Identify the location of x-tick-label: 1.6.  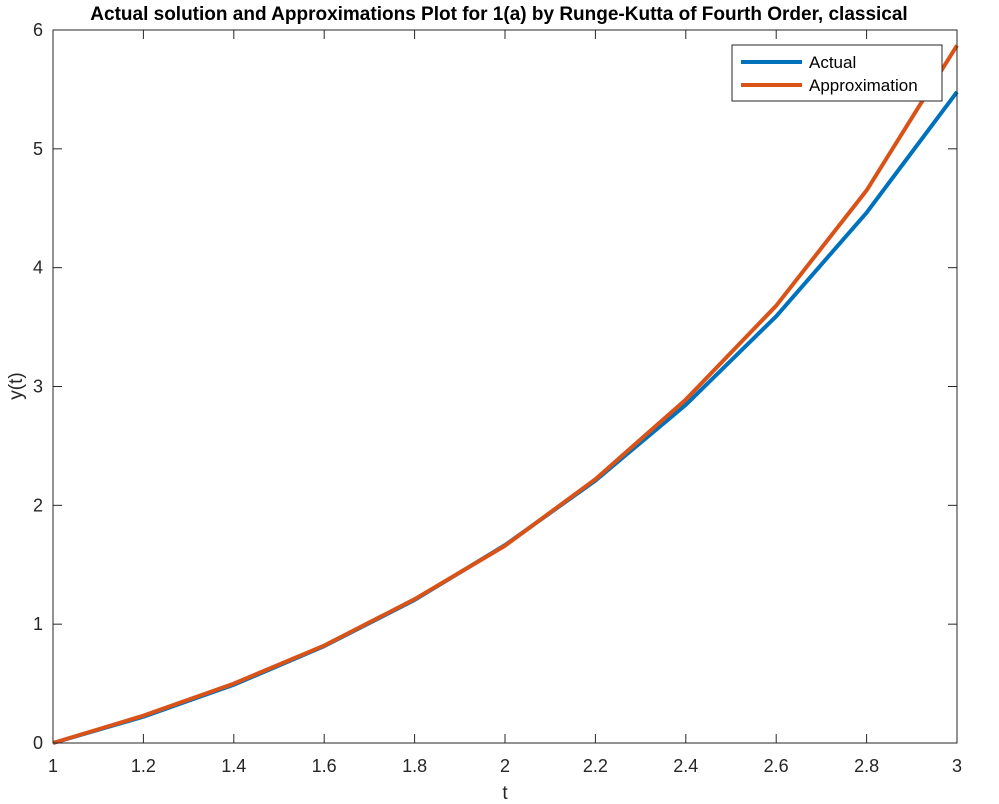
(324, 766).